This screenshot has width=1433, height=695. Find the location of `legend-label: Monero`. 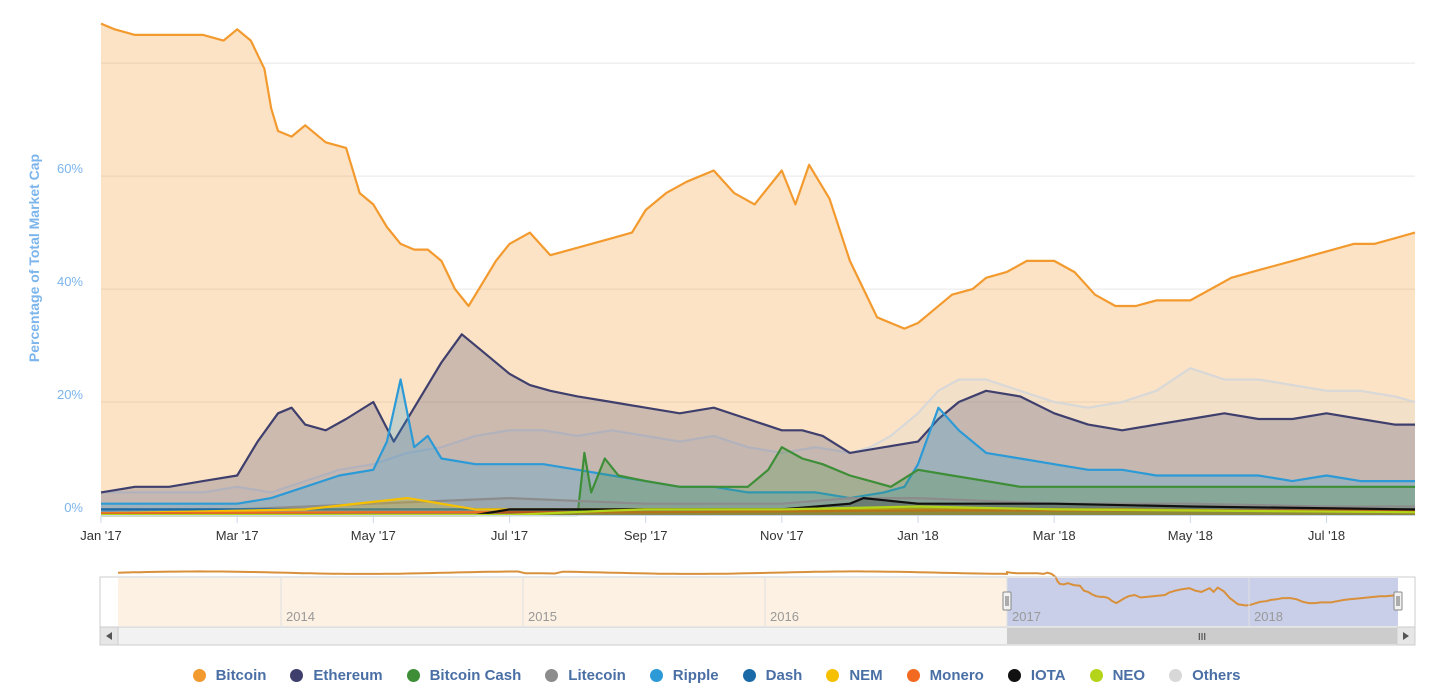

legend-label: Monero is located at coordinates (956, 675).